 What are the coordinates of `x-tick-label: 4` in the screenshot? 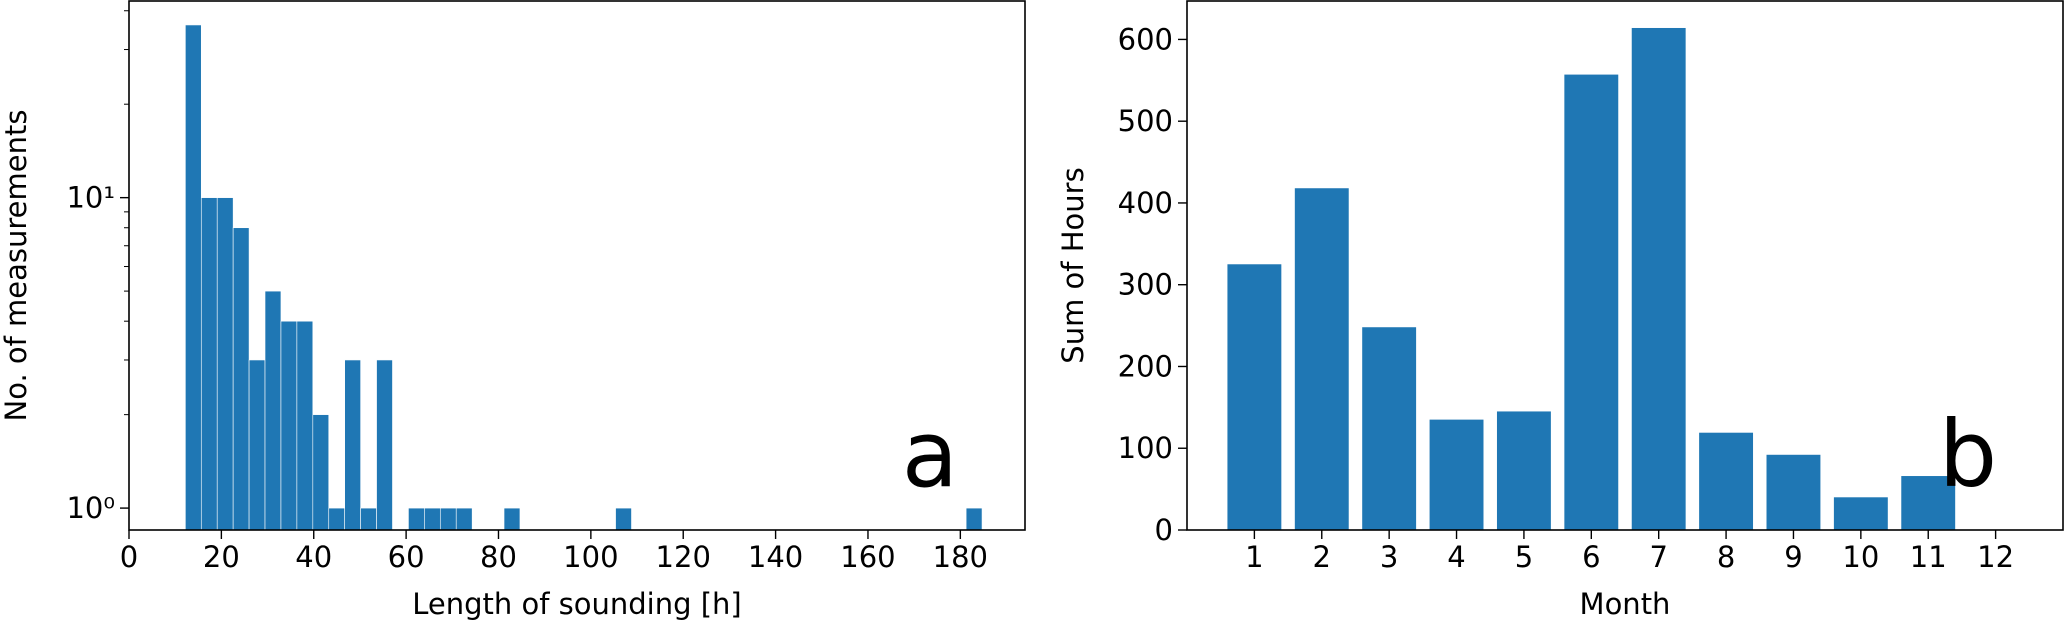 It's located at (1456, 557).